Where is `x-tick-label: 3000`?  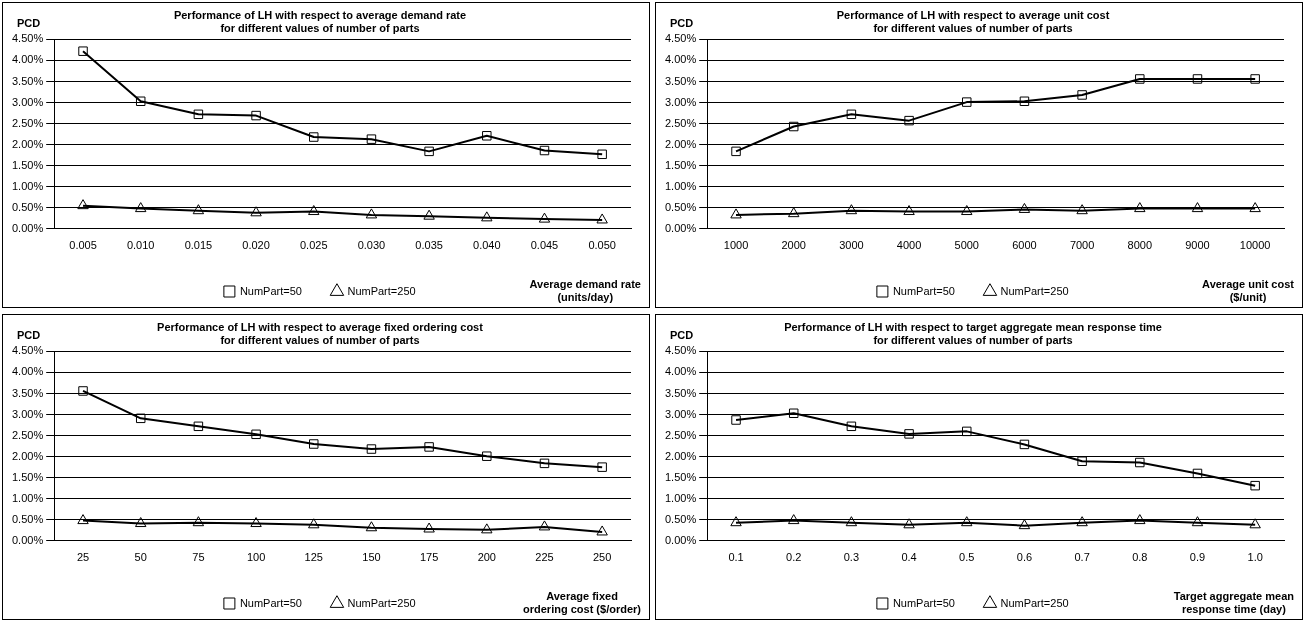 x-tick-label: 3000 is located at coordinates (851, 245).